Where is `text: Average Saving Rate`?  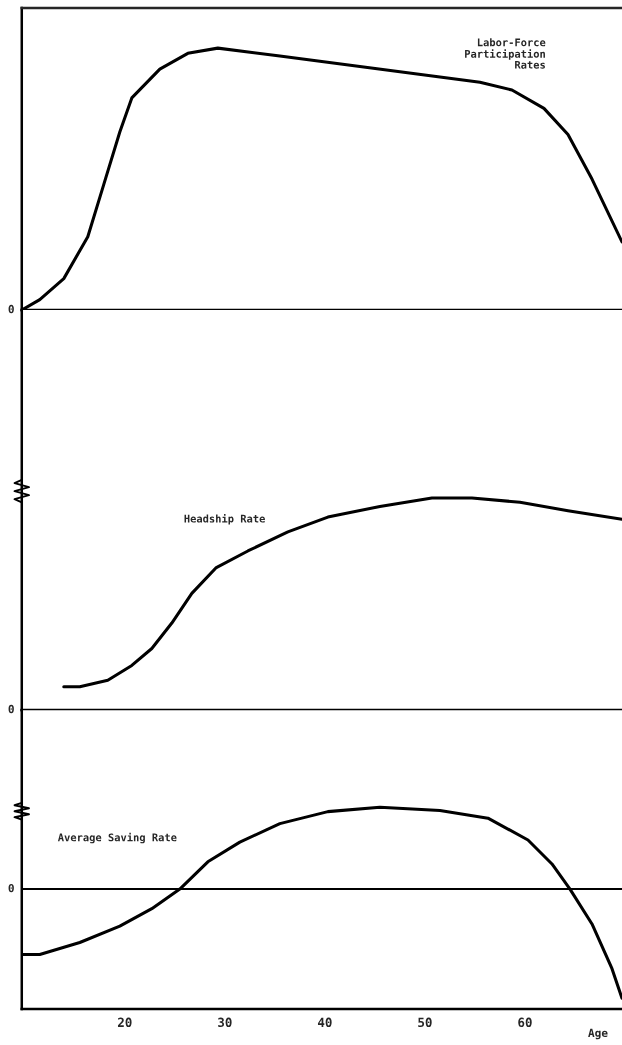
text: Average Saving Rate is located at coordinates (117, 838).